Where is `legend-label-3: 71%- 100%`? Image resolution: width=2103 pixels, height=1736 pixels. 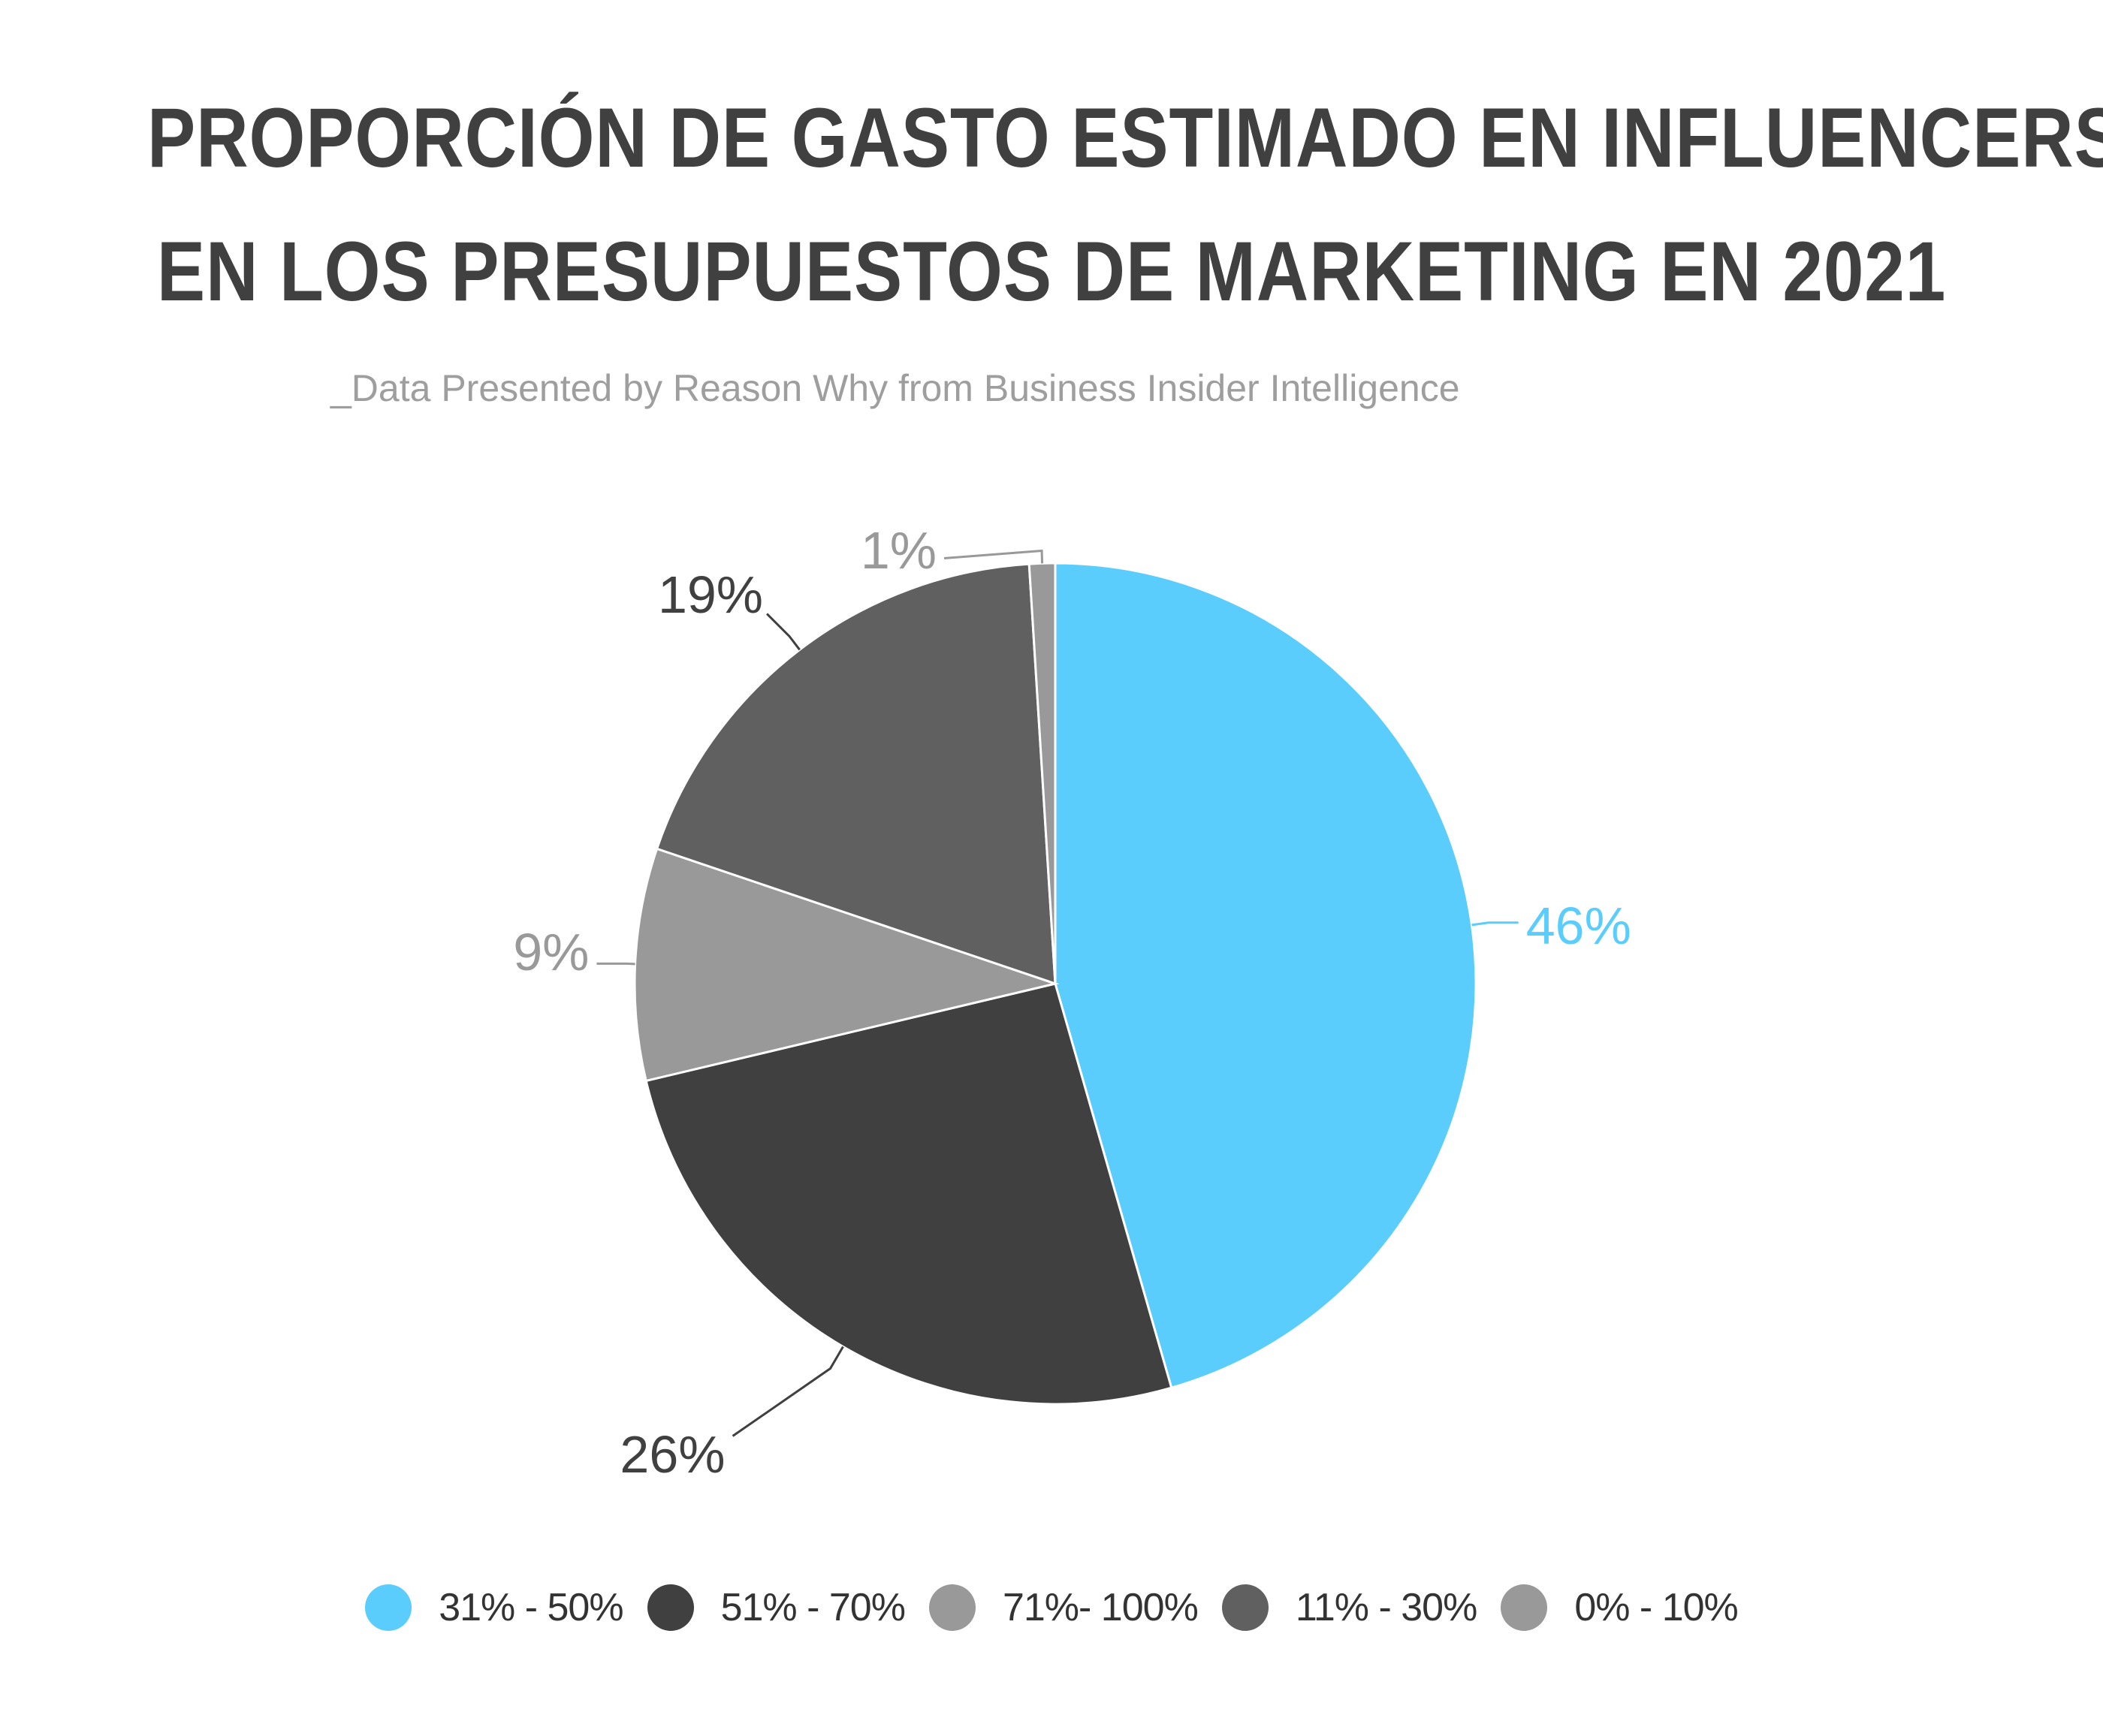 legend-label-3: 71%- 100% is located at coordinates (1101, 1607).